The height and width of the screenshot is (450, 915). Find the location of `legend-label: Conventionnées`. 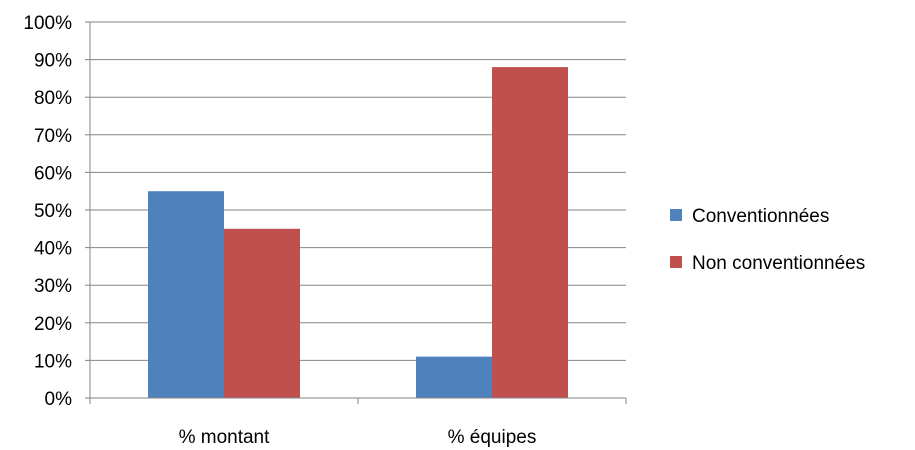

legend-label: Conventionnées is located at coordinates (760, 216).